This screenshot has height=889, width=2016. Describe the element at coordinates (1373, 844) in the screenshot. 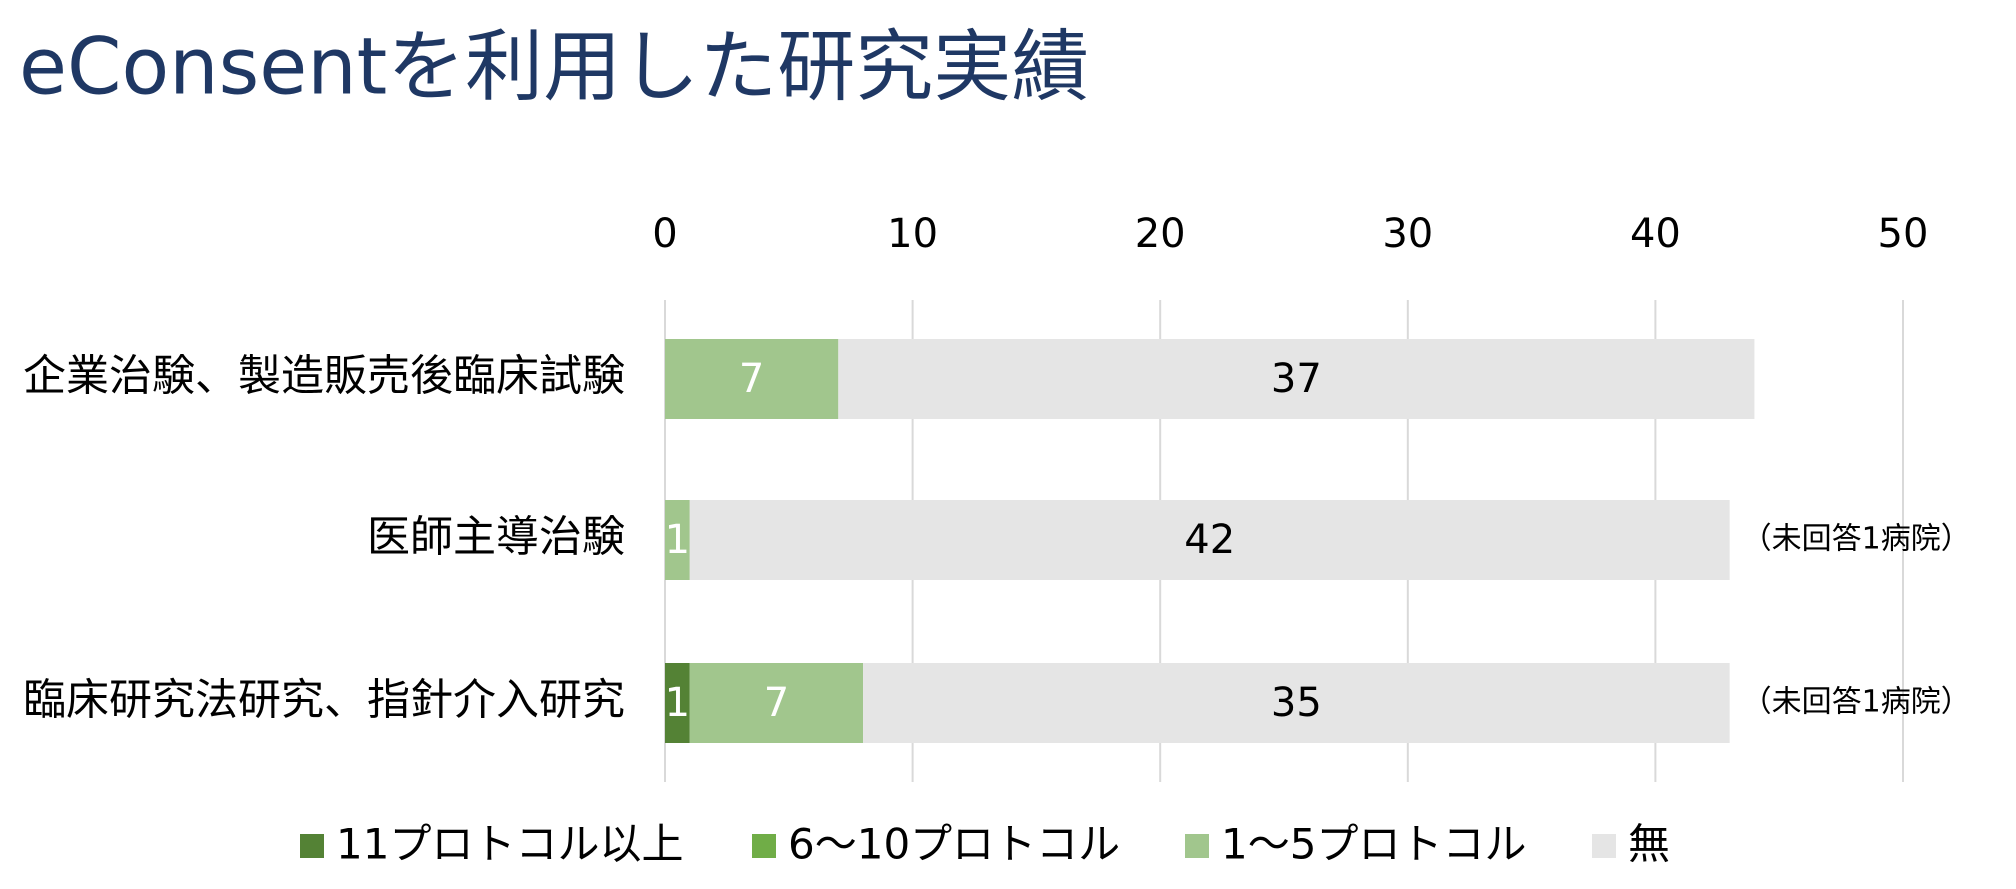

I see `legend-label: 1〜5プロトコル` at that location.